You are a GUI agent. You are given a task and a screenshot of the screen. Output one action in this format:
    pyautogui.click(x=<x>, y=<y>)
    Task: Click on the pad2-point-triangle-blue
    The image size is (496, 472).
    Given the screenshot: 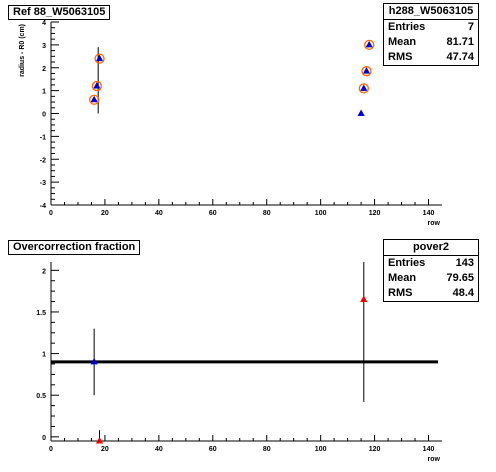 What is the action you would take?
    pyautogui.click(x=94, y=361)
    